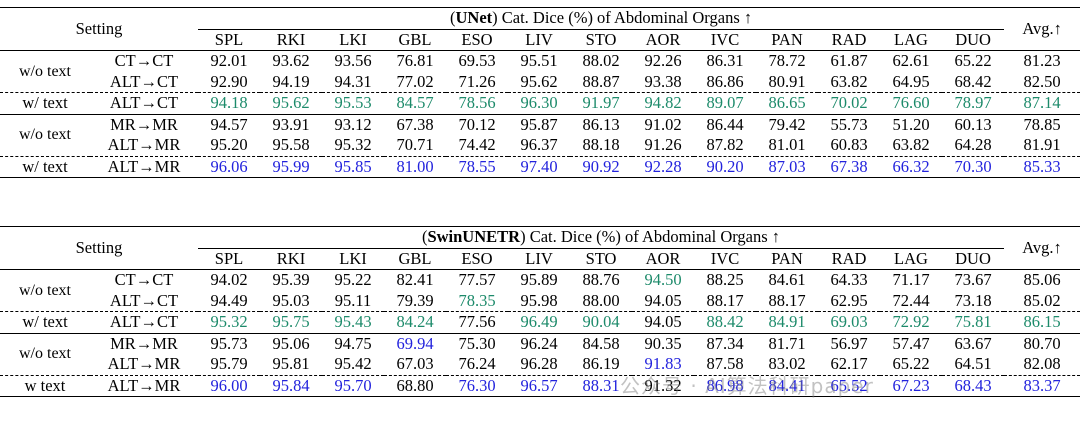 Image resolution: width=1080 pixels, height=433 pixels. I want to click on cell-value: 93.38, so click(663, 81).